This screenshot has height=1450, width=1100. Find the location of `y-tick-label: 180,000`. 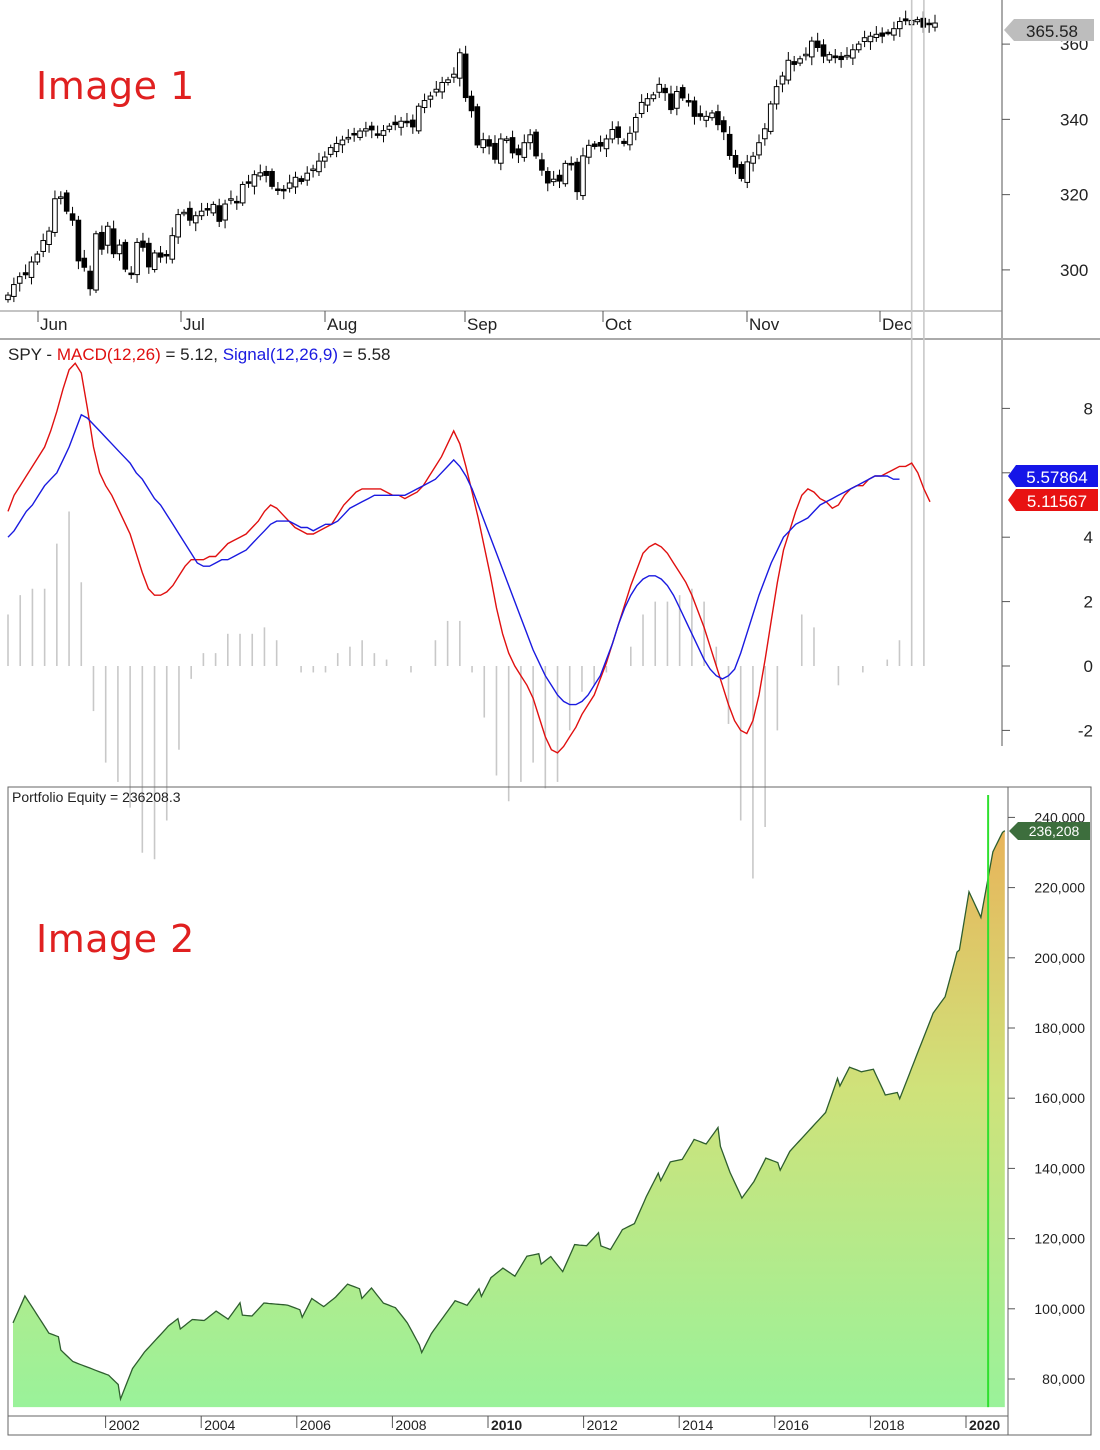

y-tick-label: 180,000 is located at coordinates (1059, 1028).